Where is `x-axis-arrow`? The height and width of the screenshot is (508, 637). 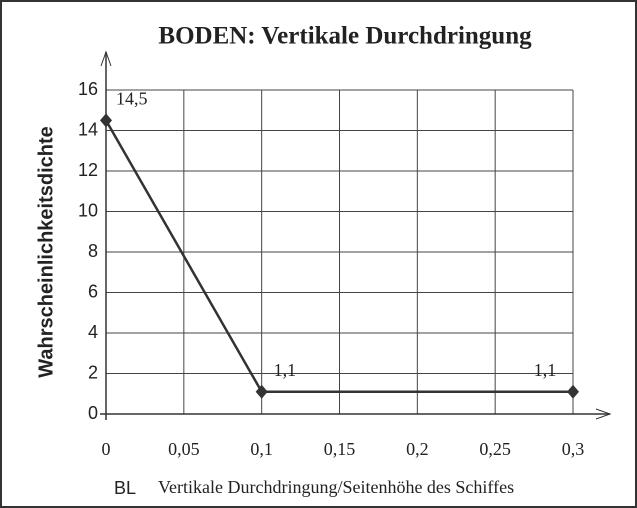
x-axis-arrow is located at coordinates (603, 414).